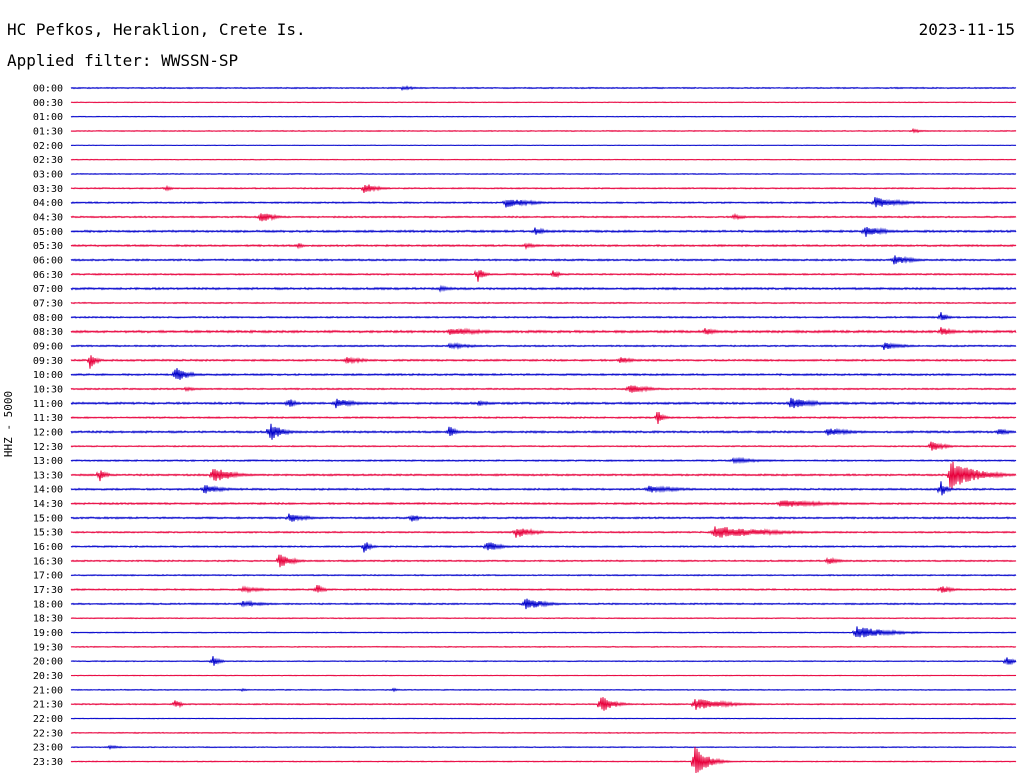 The image size is (1024, 780). I want to click on row-label-1230: 12:30, so click(48, 447).